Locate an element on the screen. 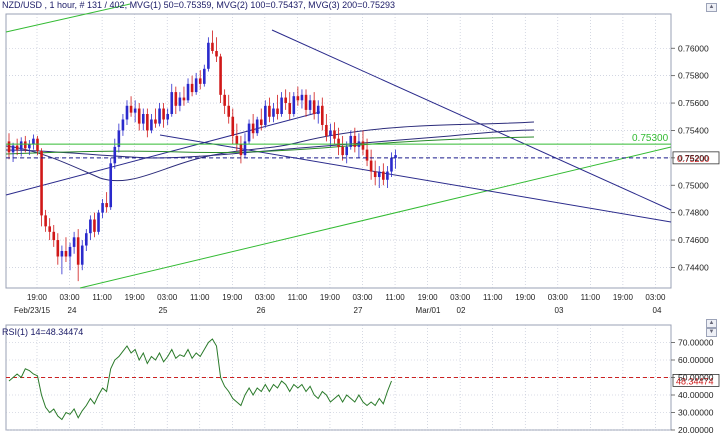 The height and width of the screenshot is (441, 720). date-label: Mar/01 is located at coordinates (428, 310).